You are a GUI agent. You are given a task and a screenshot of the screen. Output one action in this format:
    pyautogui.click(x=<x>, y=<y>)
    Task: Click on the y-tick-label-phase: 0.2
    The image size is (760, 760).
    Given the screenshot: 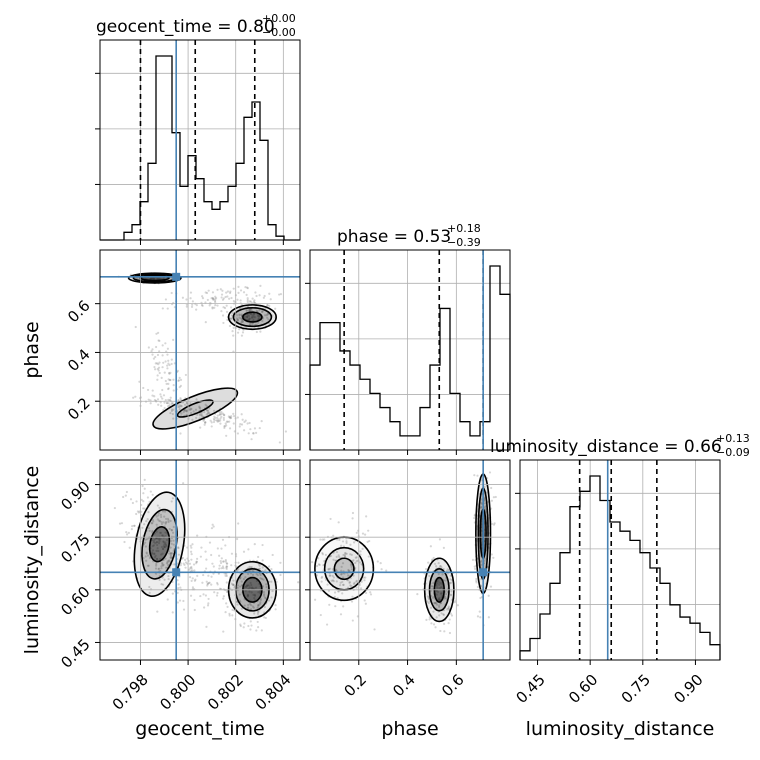 What is the action you would take?
    pyautogui.click(x=79, y=409)
    